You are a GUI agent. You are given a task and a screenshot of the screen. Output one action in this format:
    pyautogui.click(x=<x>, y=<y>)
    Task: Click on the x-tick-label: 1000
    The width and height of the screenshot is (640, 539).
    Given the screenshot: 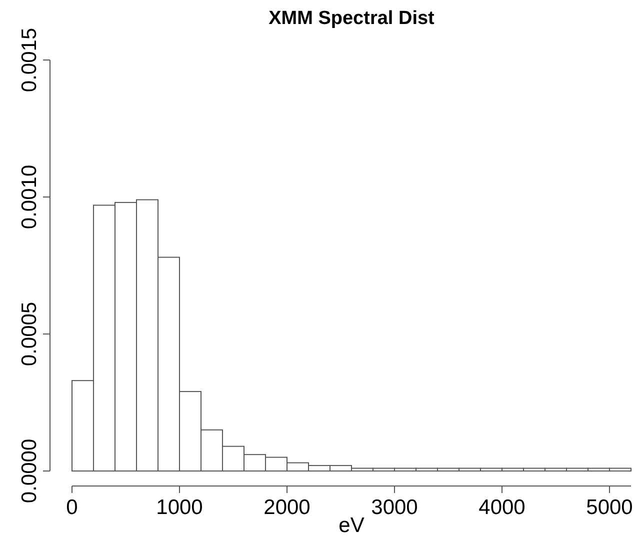 What is the action you would take?
    pyautogui.click(x=179, y=507)
    